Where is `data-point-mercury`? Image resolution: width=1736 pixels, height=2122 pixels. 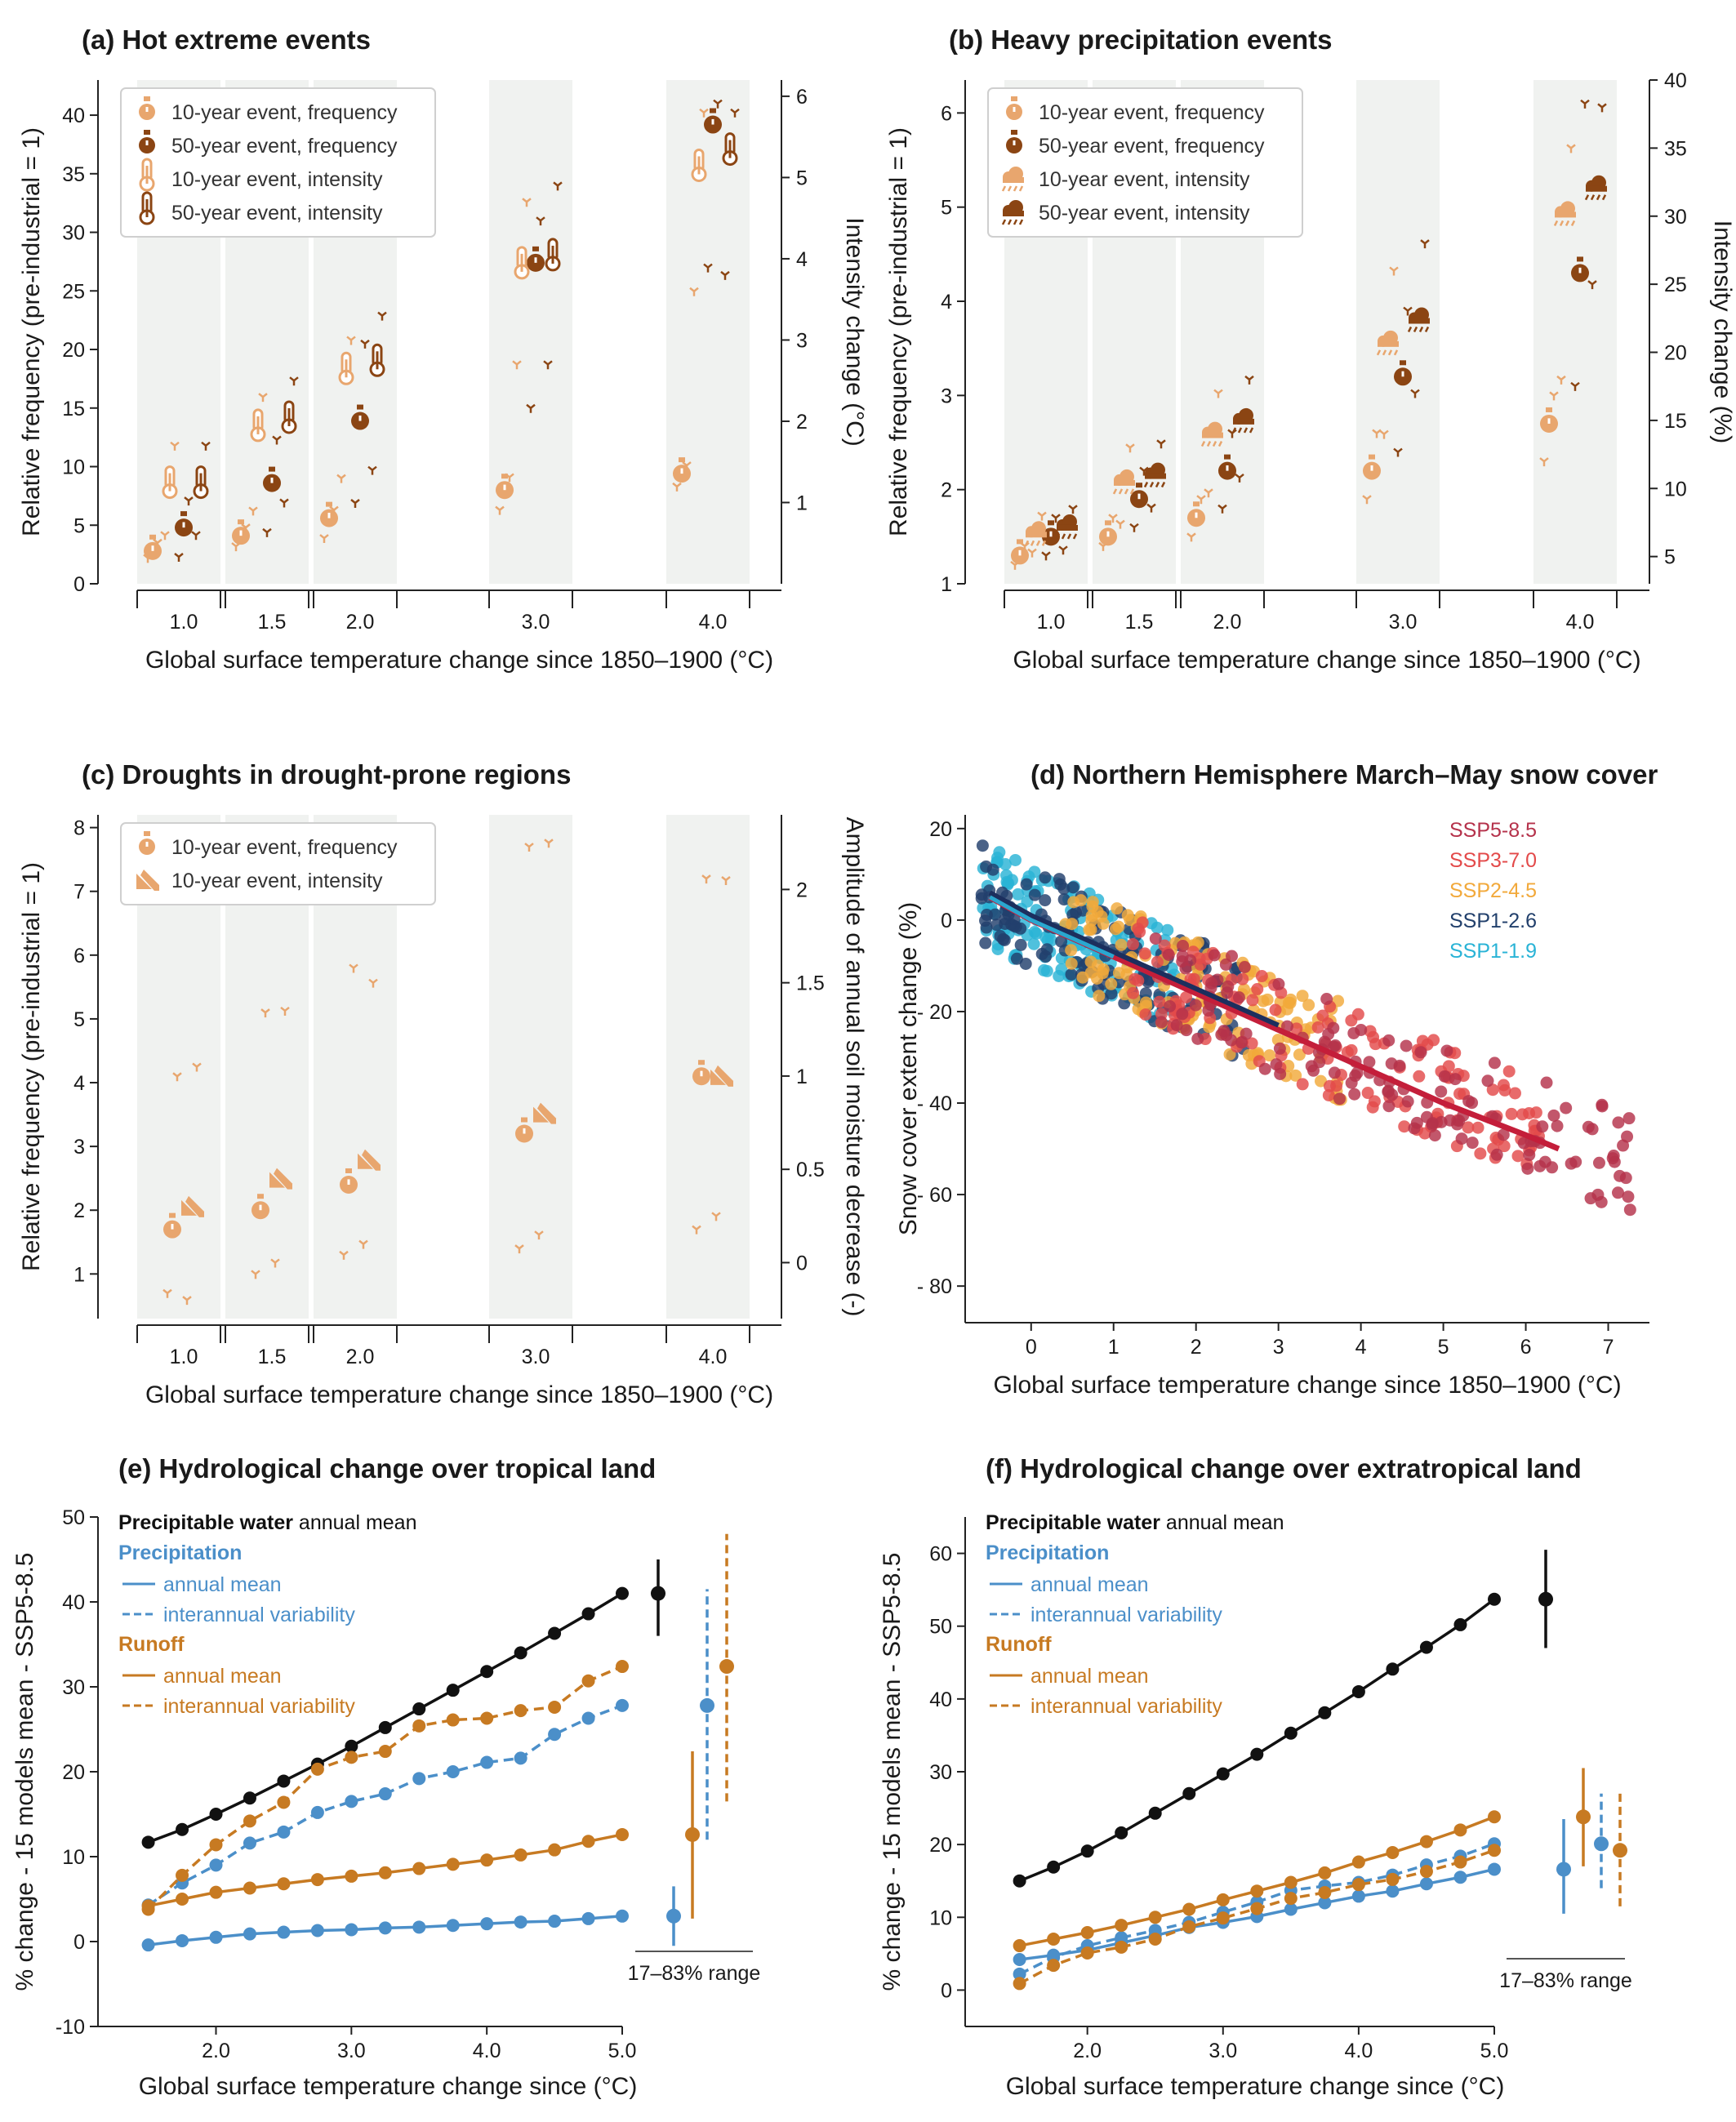 data-point-mercury is located at coordinates (522, 262).